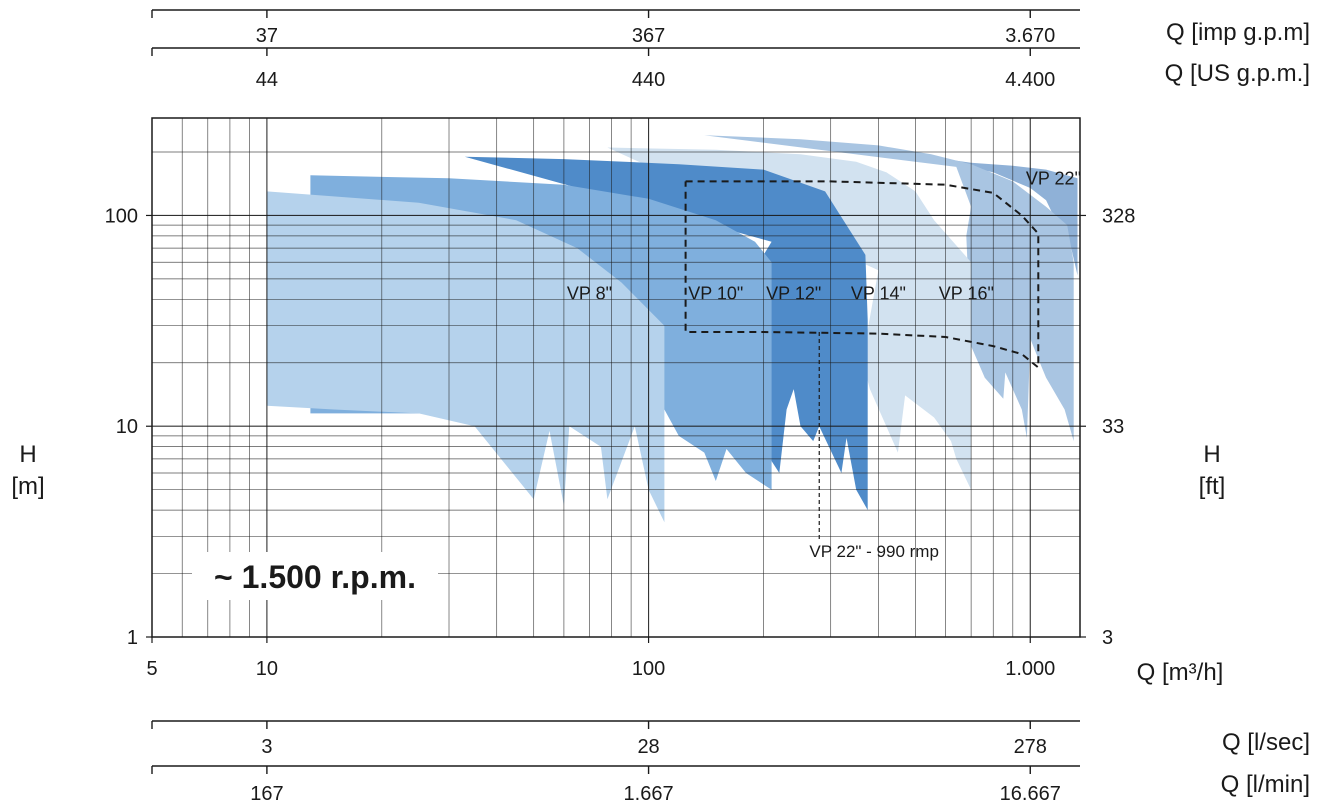  I want to click on axis-tick-label-lsec-1: 28, so click(648, 747).